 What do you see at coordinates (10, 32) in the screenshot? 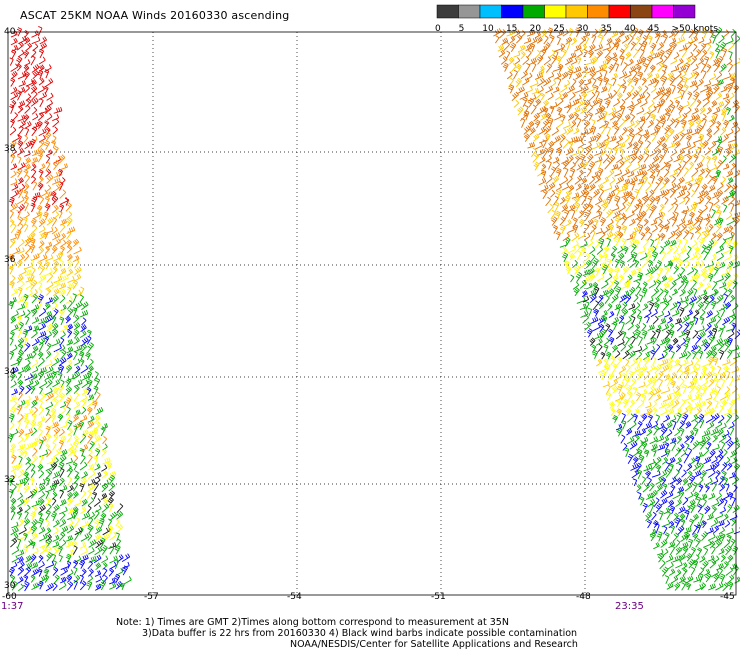
I see `lat-label-40: 40` at bounding box center [10, 32].